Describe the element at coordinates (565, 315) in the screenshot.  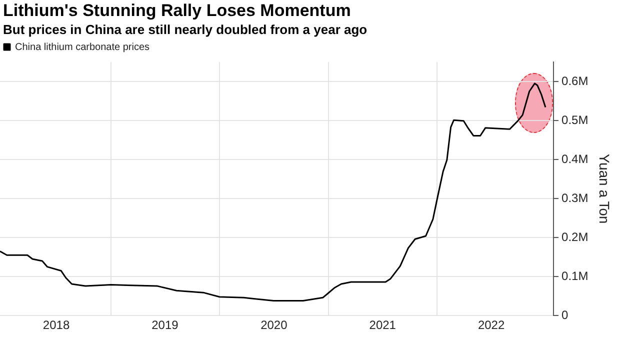
I see `y2-tick-label: 0` at that location.